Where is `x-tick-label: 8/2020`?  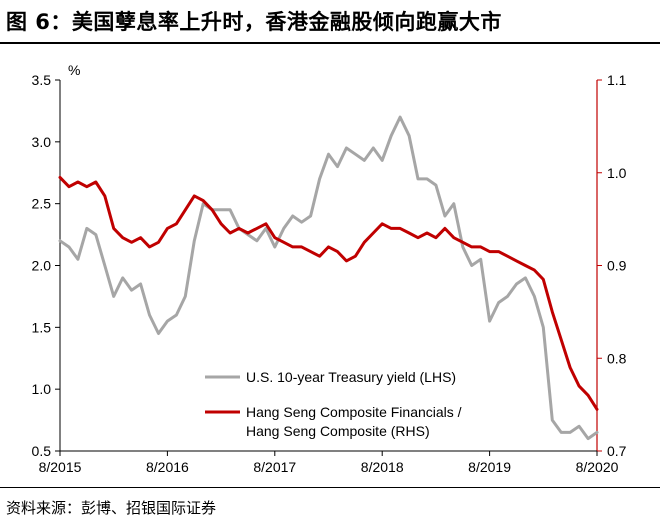 x-tick-label: 8/2020 is located at coordinates (597, 467).